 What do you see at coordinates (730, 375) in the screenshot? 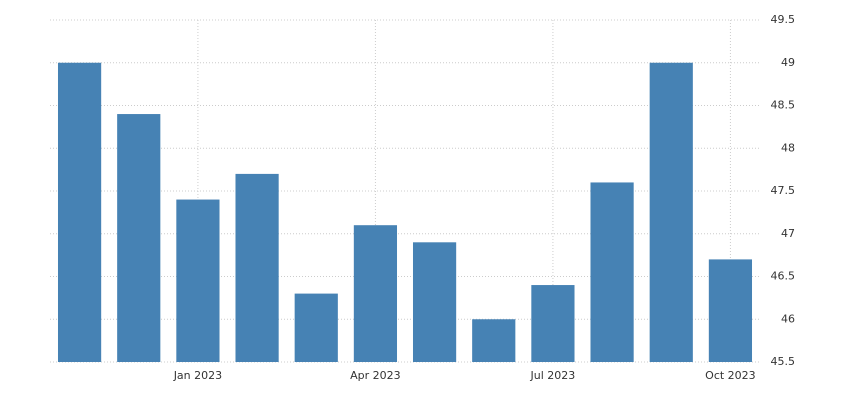
I see `x-tick-label: Oct 2023` at bounding box center [730, 375].